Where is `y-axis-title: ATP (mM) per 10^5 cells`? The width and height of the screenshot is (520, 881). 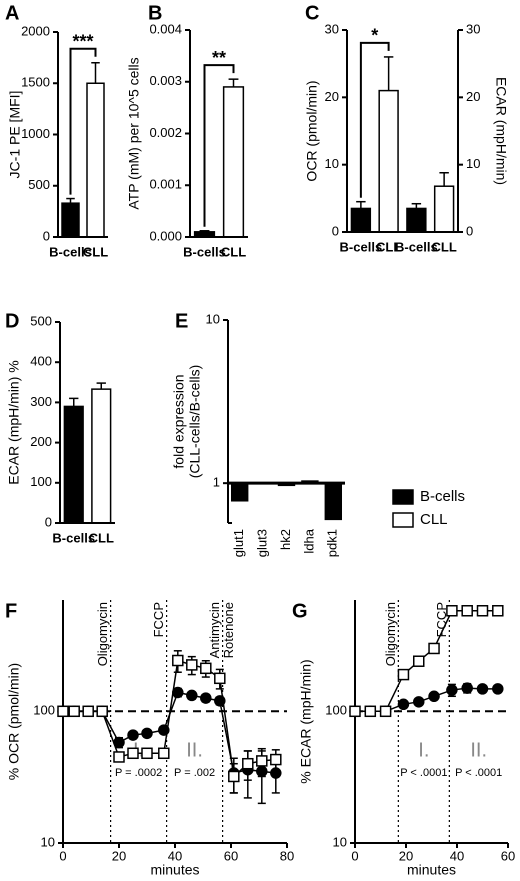 y-axis-title: ATP (mM) per 10^5 cells is located at coordinates (134, 133).